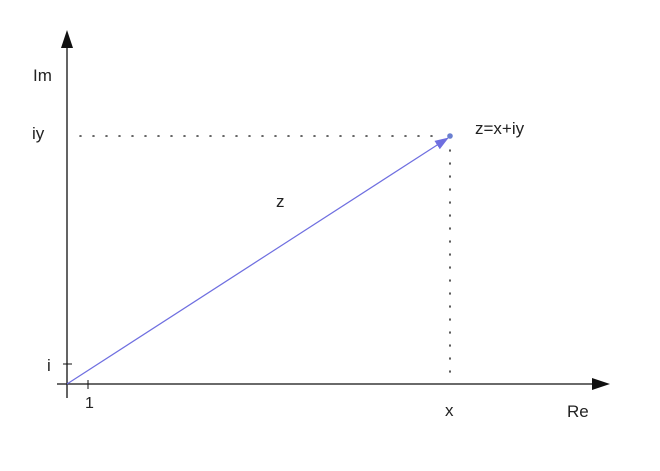 This screenshot has height=471, width=660. I want to click on imaginary-axis-arrowhead, so click(67, 39).